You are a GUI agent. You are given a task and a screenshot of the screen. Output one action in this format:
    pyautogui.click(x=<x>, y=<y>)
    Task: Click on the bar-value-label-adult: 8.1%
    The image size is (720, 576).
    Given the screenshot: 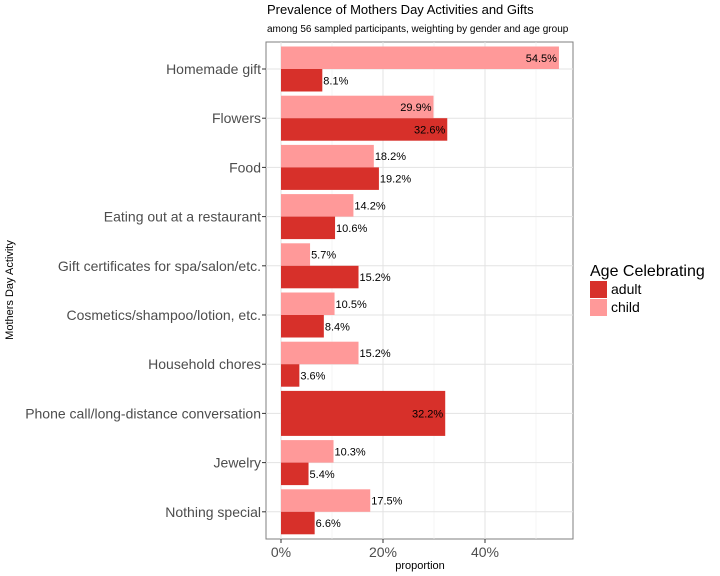 What is the action you would take?
    pyautogui.click(x=335, y=81)
    